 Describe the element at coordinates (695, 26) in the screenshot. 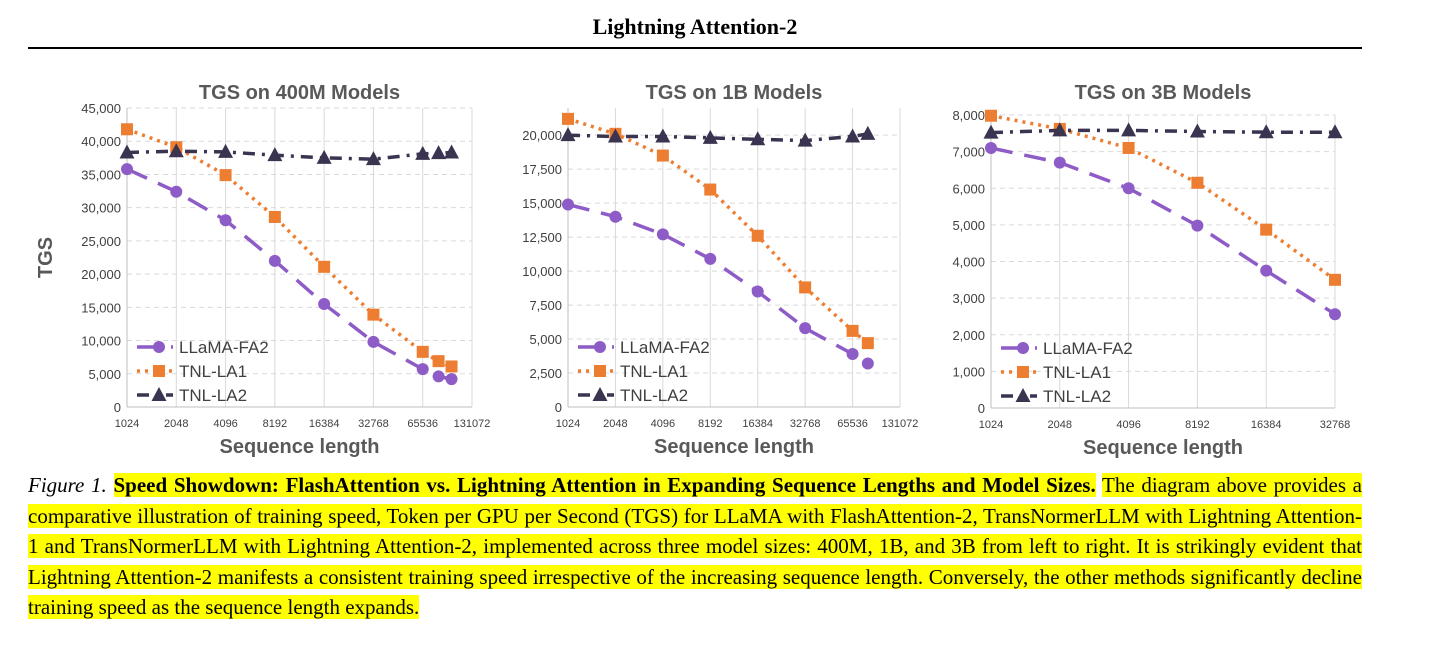

I see `page-header-title: Lightning Attention-2` at that location.